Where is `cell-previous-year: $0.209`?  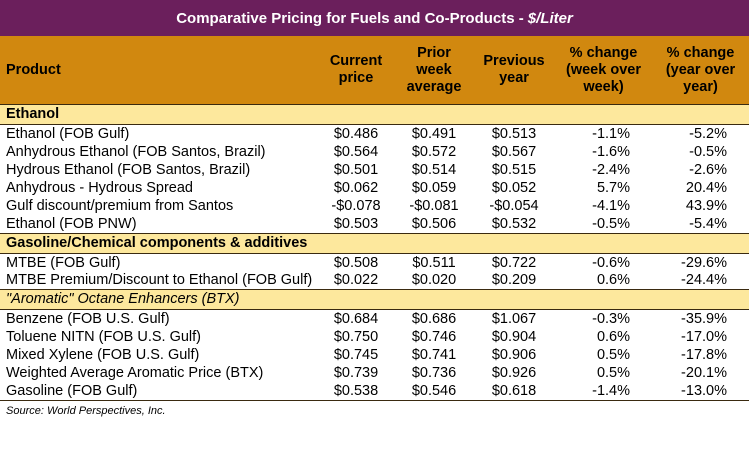 cell-previous-year: $0.209 is located at coordinates (514, 280).